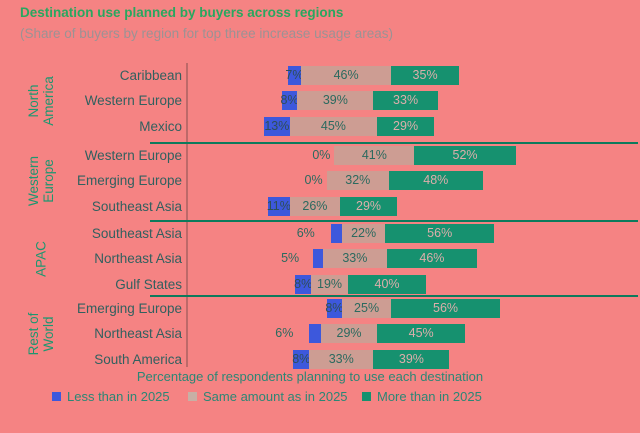 The image size is (640, 433). I want to click on segment-more: 40%, so click(387, 284).